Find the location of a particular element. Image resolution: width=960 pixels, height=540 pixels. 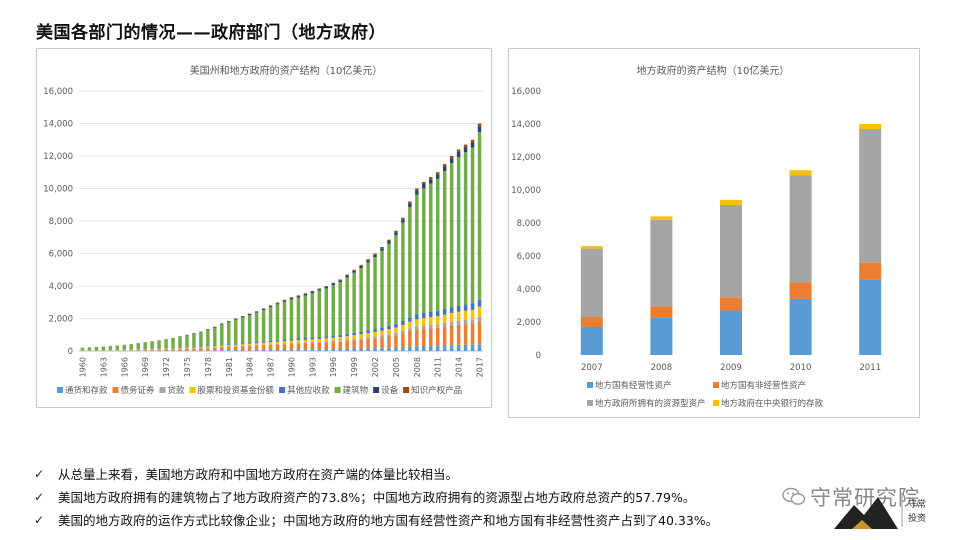

bullet-item: ✓ 从总量上来看，美国地方政府和中国地方政府在资产端的体量比较相当。 is located at coordinates (414, 473).